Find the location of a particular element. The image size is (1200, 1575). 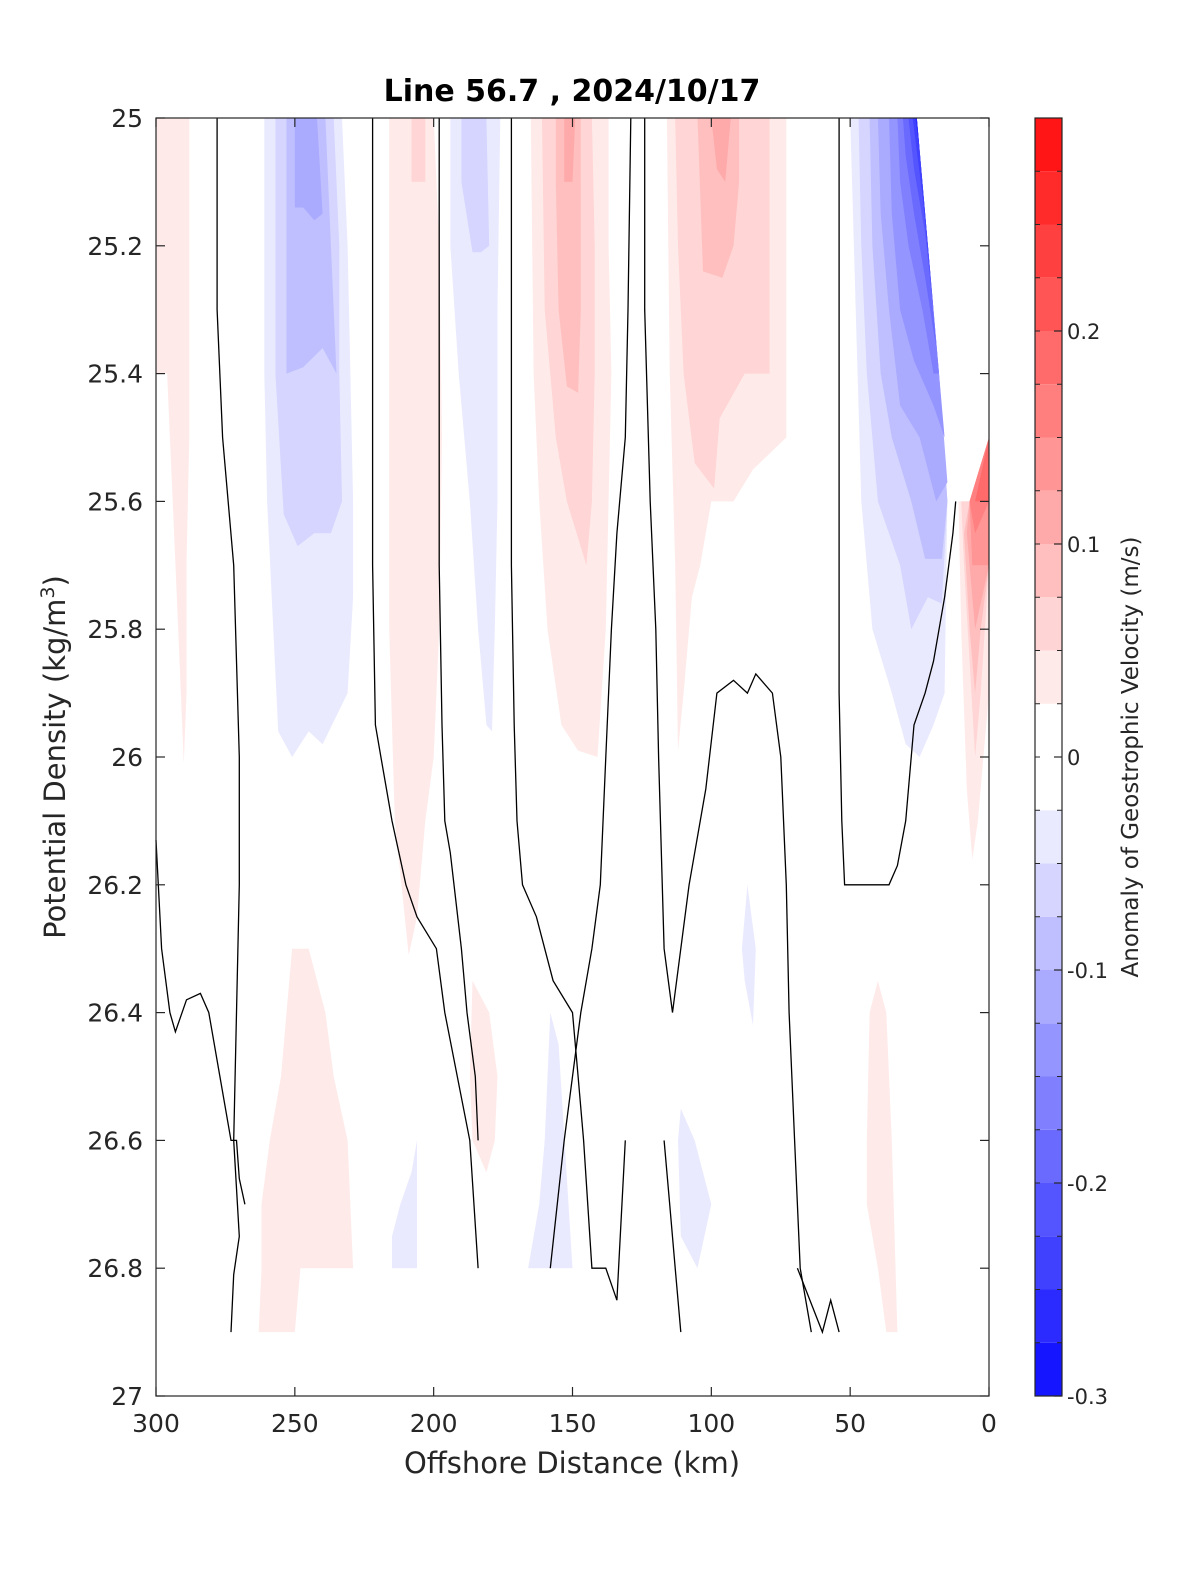

colorbar-tick-label: 0.2 is located at coordinates (1083, 332).